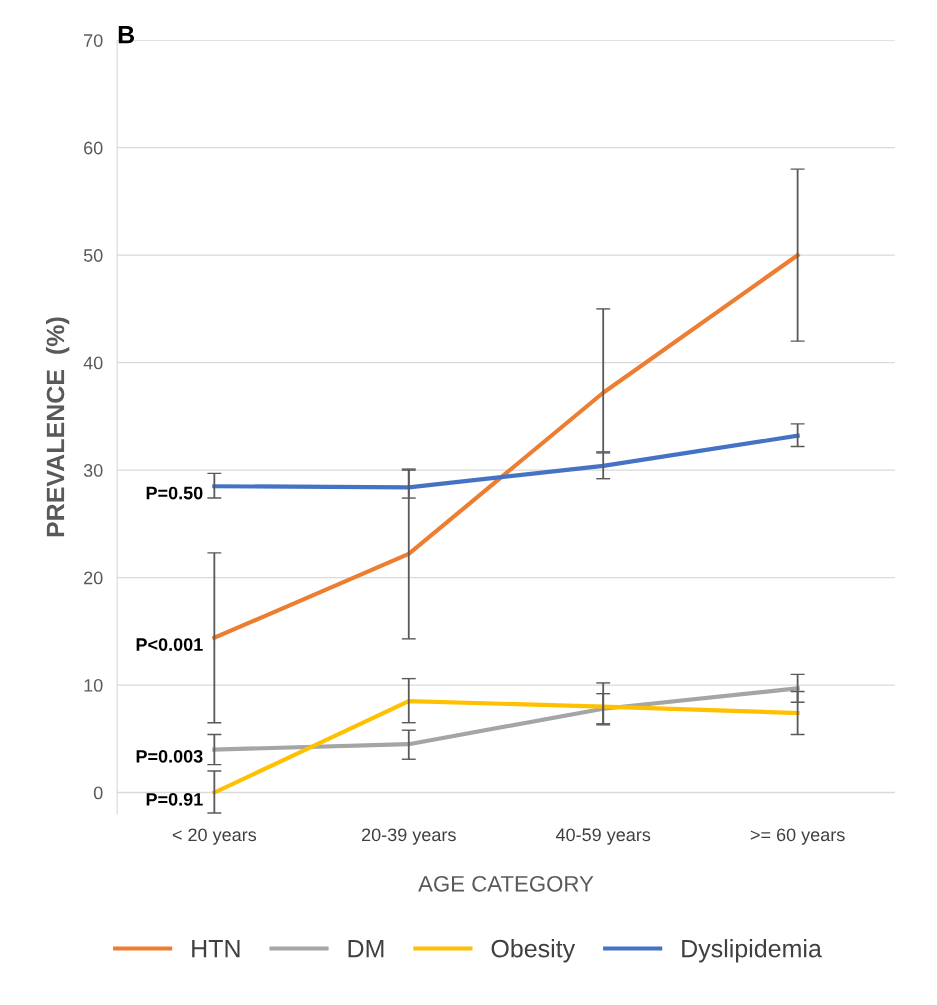  Describe the element at coordinates (366, 949) in the screenshot. I see `legend-label: DM` at that location.